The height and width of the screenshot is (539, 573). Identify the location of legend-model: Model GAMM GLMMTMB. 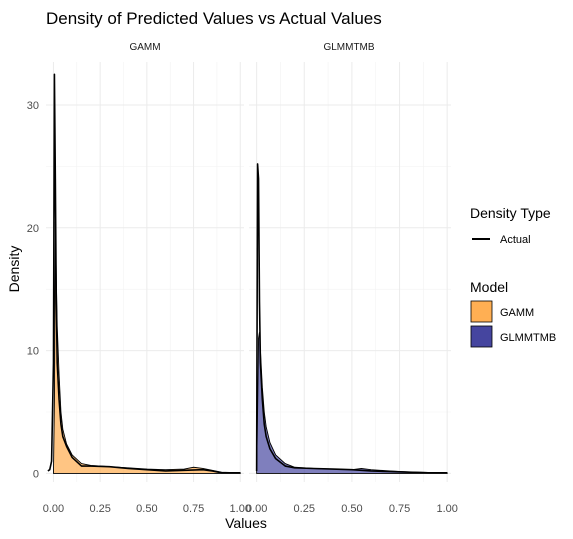
(513, 313).